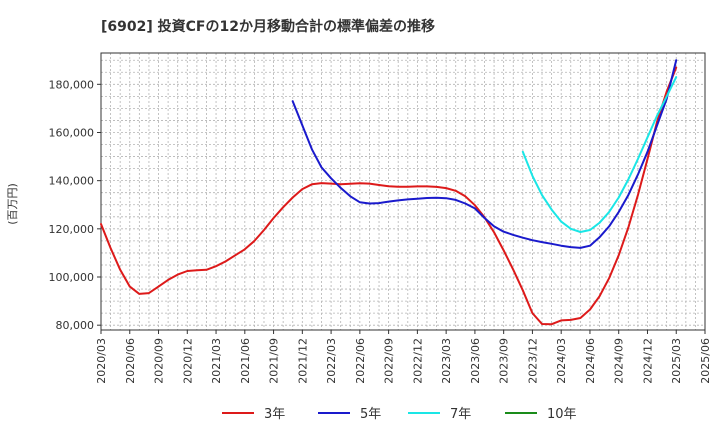 This screenshot has height=440, width=720. What do you see at coordinates (274, 361) in the screenshot?
I see `x-tick-label: 2021/09` at bounding box center [274, 361].